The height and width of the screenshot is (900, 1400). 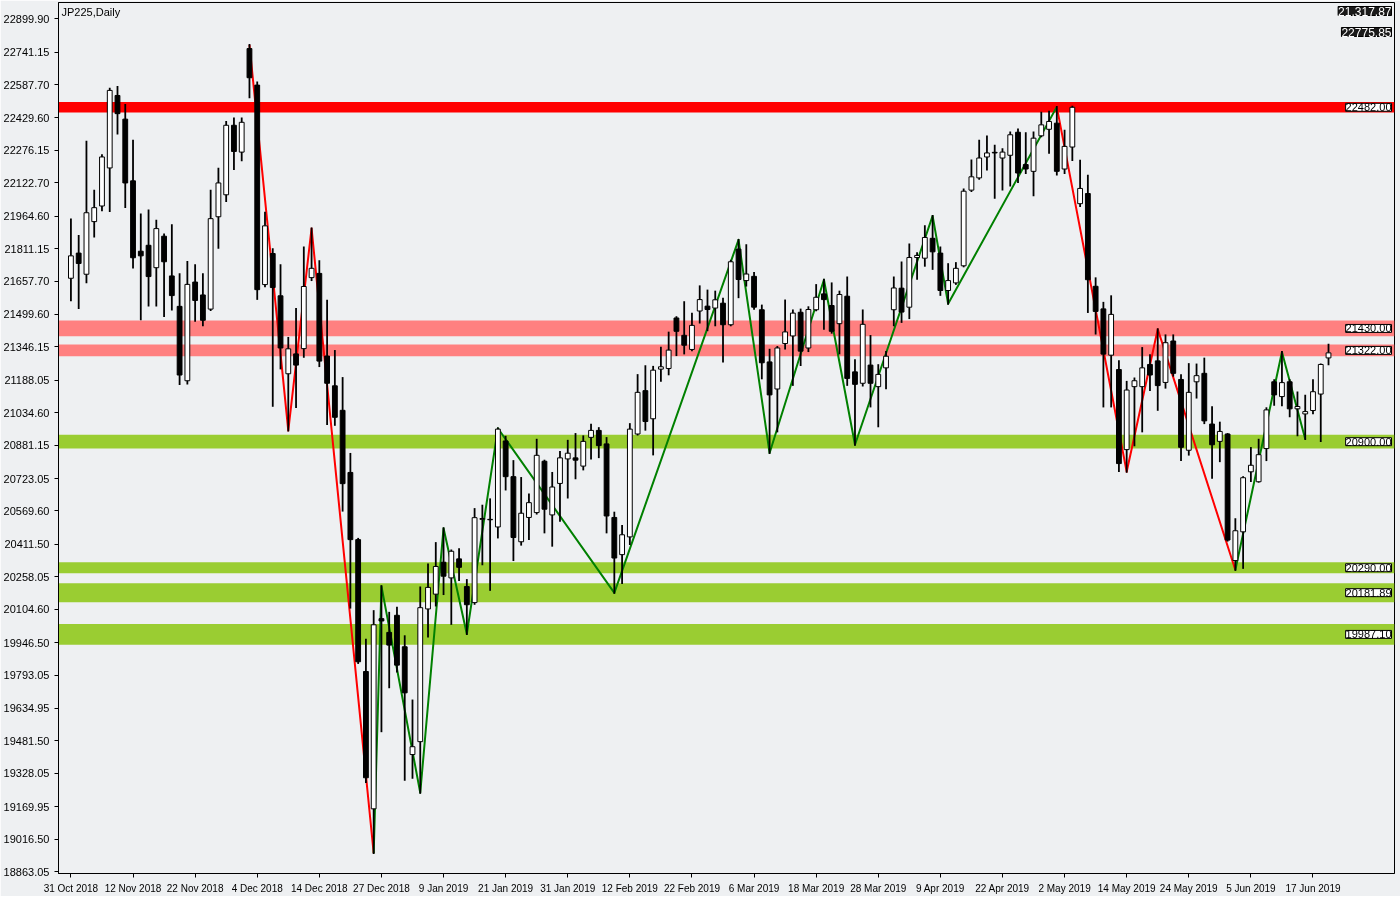 I want to click on band-label: 20900.00, so click(x=1368, y=441).